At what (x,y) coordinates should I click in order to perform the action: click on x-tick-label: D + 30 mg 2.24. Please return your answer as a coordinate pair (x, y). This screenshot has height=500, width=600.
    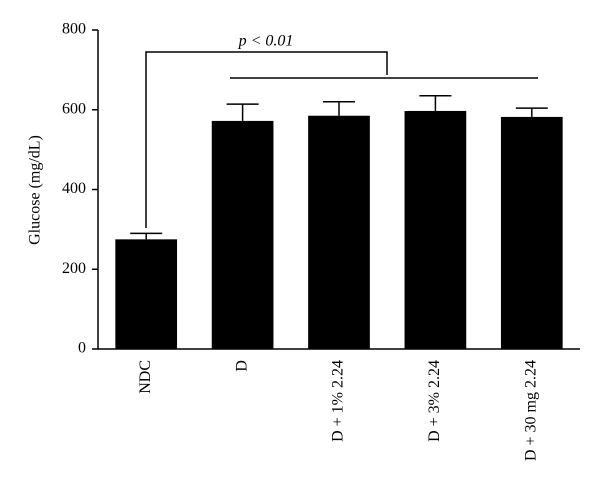
    Looking at the image, I should click on (530, 410).